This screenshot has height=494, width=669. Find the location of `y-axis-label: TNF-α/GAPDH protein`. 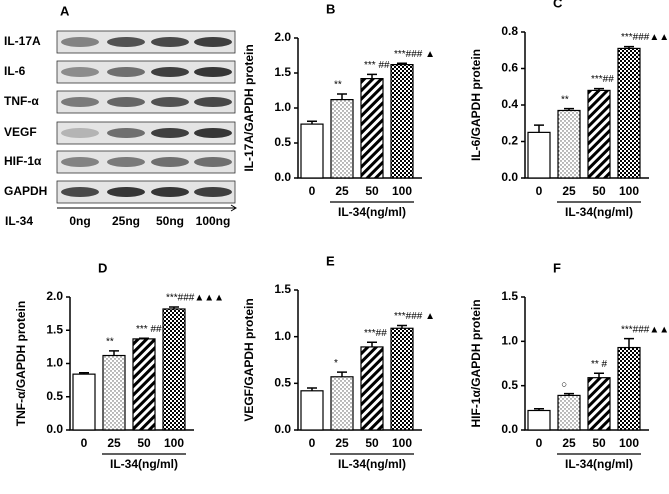

y-axis-label: TNF-α/GAPDH protein is located at coordinates (21, 363).